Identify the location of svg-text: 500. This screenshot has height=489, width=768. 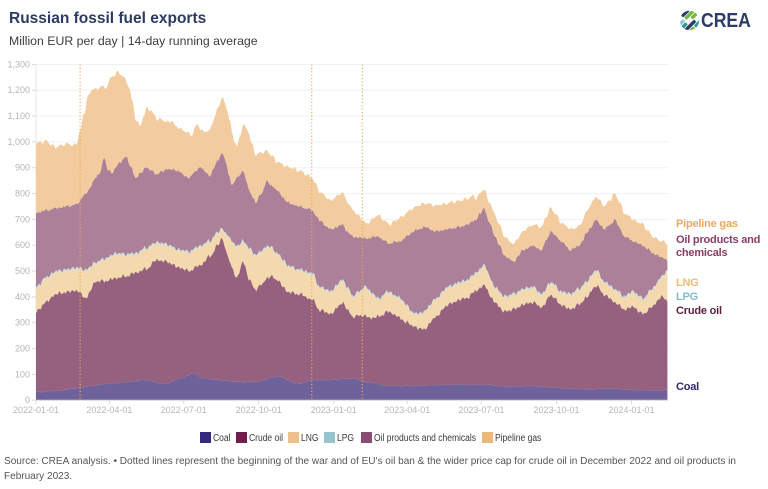
(22, 271).